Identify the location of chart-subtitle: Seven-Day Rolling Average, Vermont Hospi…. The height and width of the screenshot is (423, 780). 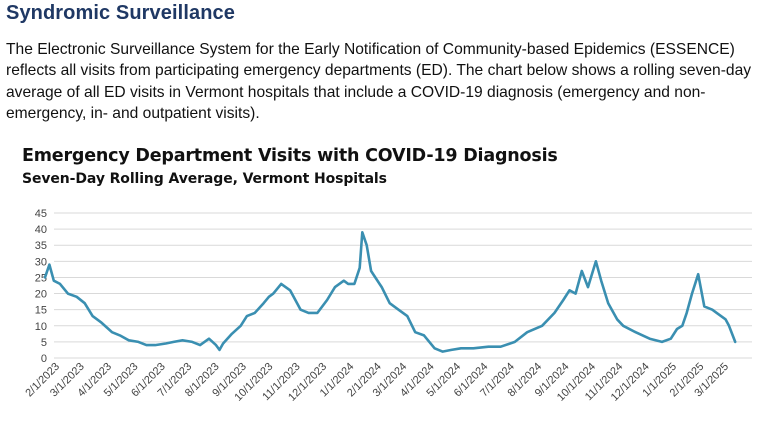
(204, 179).